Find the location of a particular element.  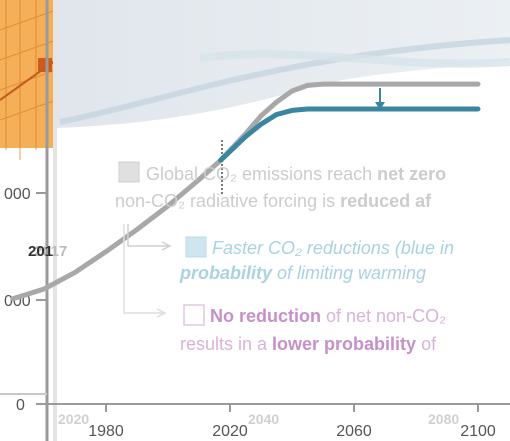

legend-checkbox-noreduction is located at coordinates (194, 315).